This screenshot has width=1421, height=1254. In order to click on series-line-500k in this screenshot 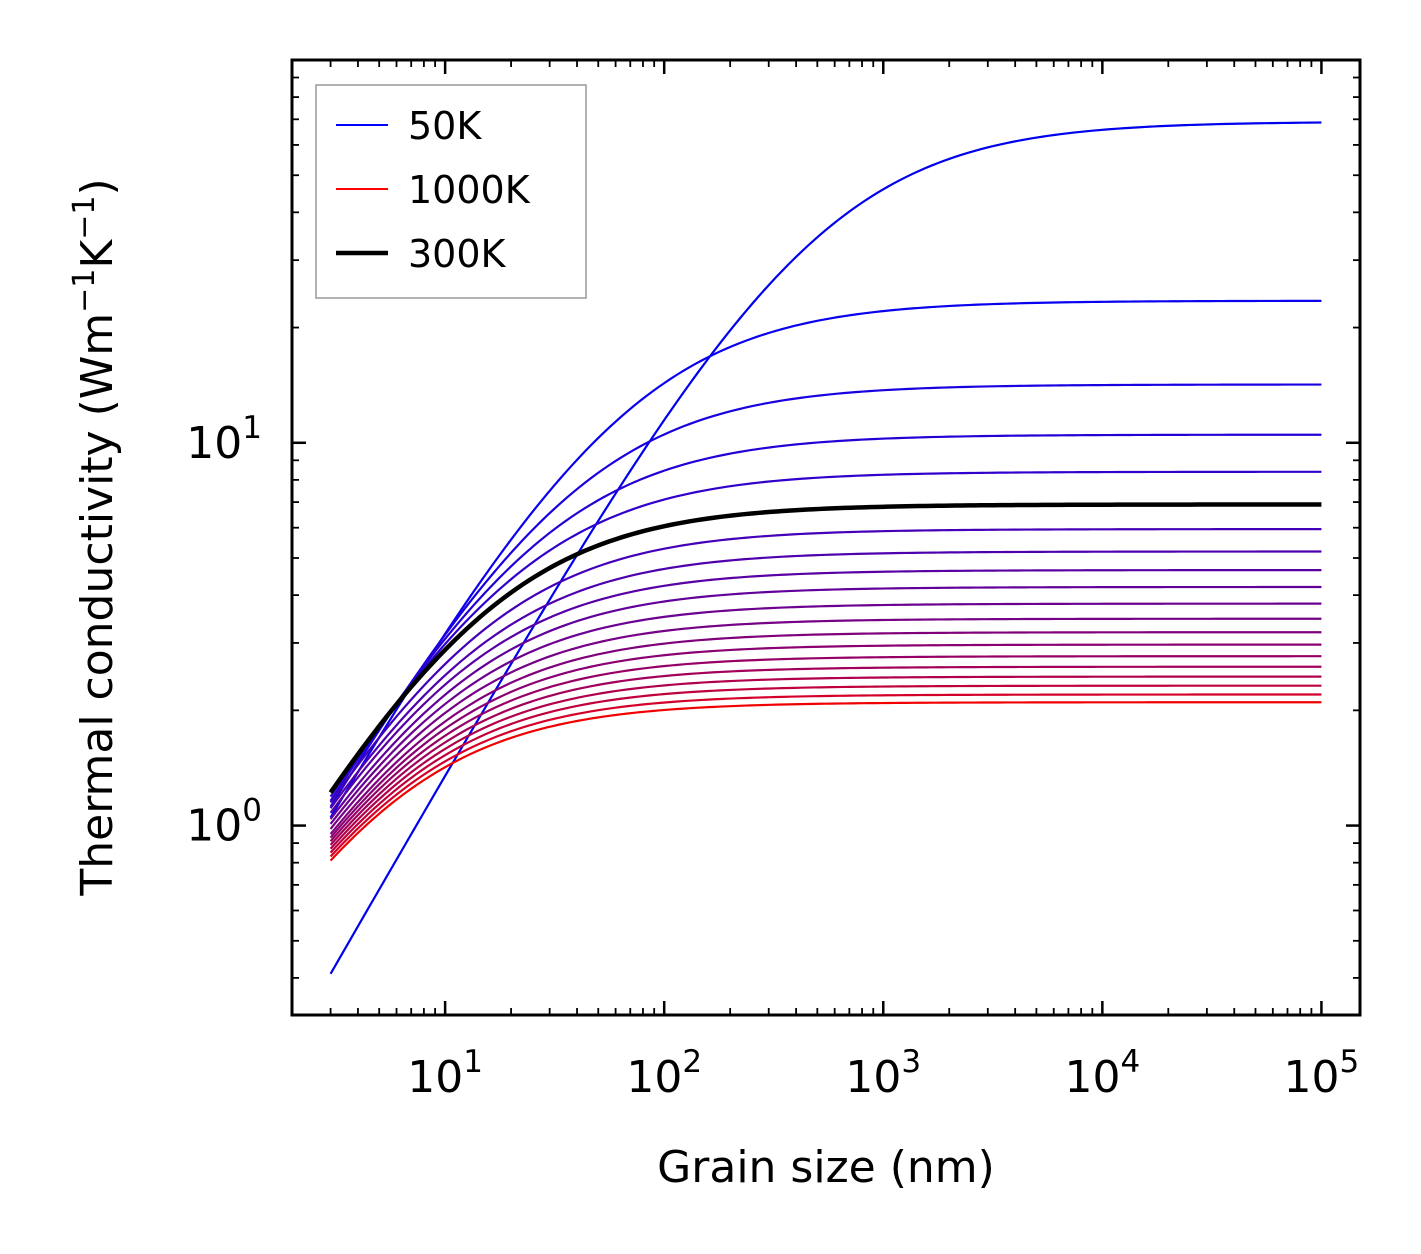, I will do `click(825, 702)`.